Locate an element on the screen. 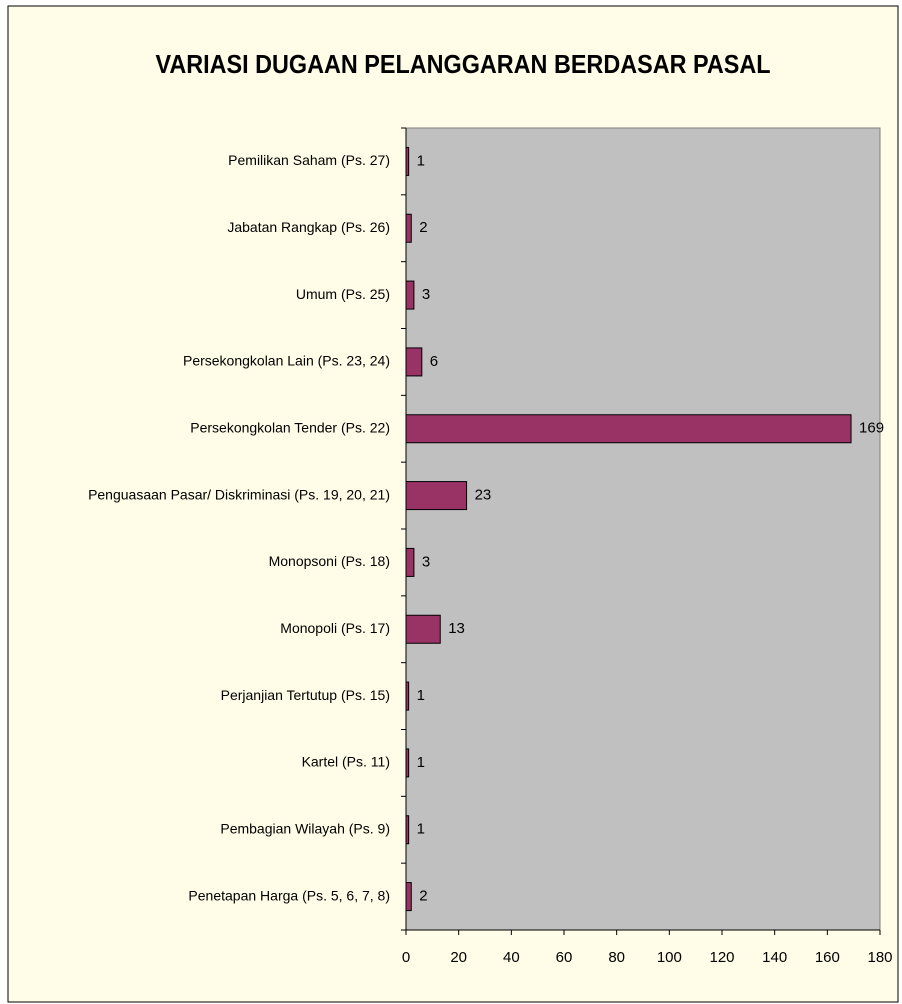 This screenshot has width=902, height=1004. y-tick-label: Jabatan Rangkap (Ps. 26) is located at coordinates (308, 227).